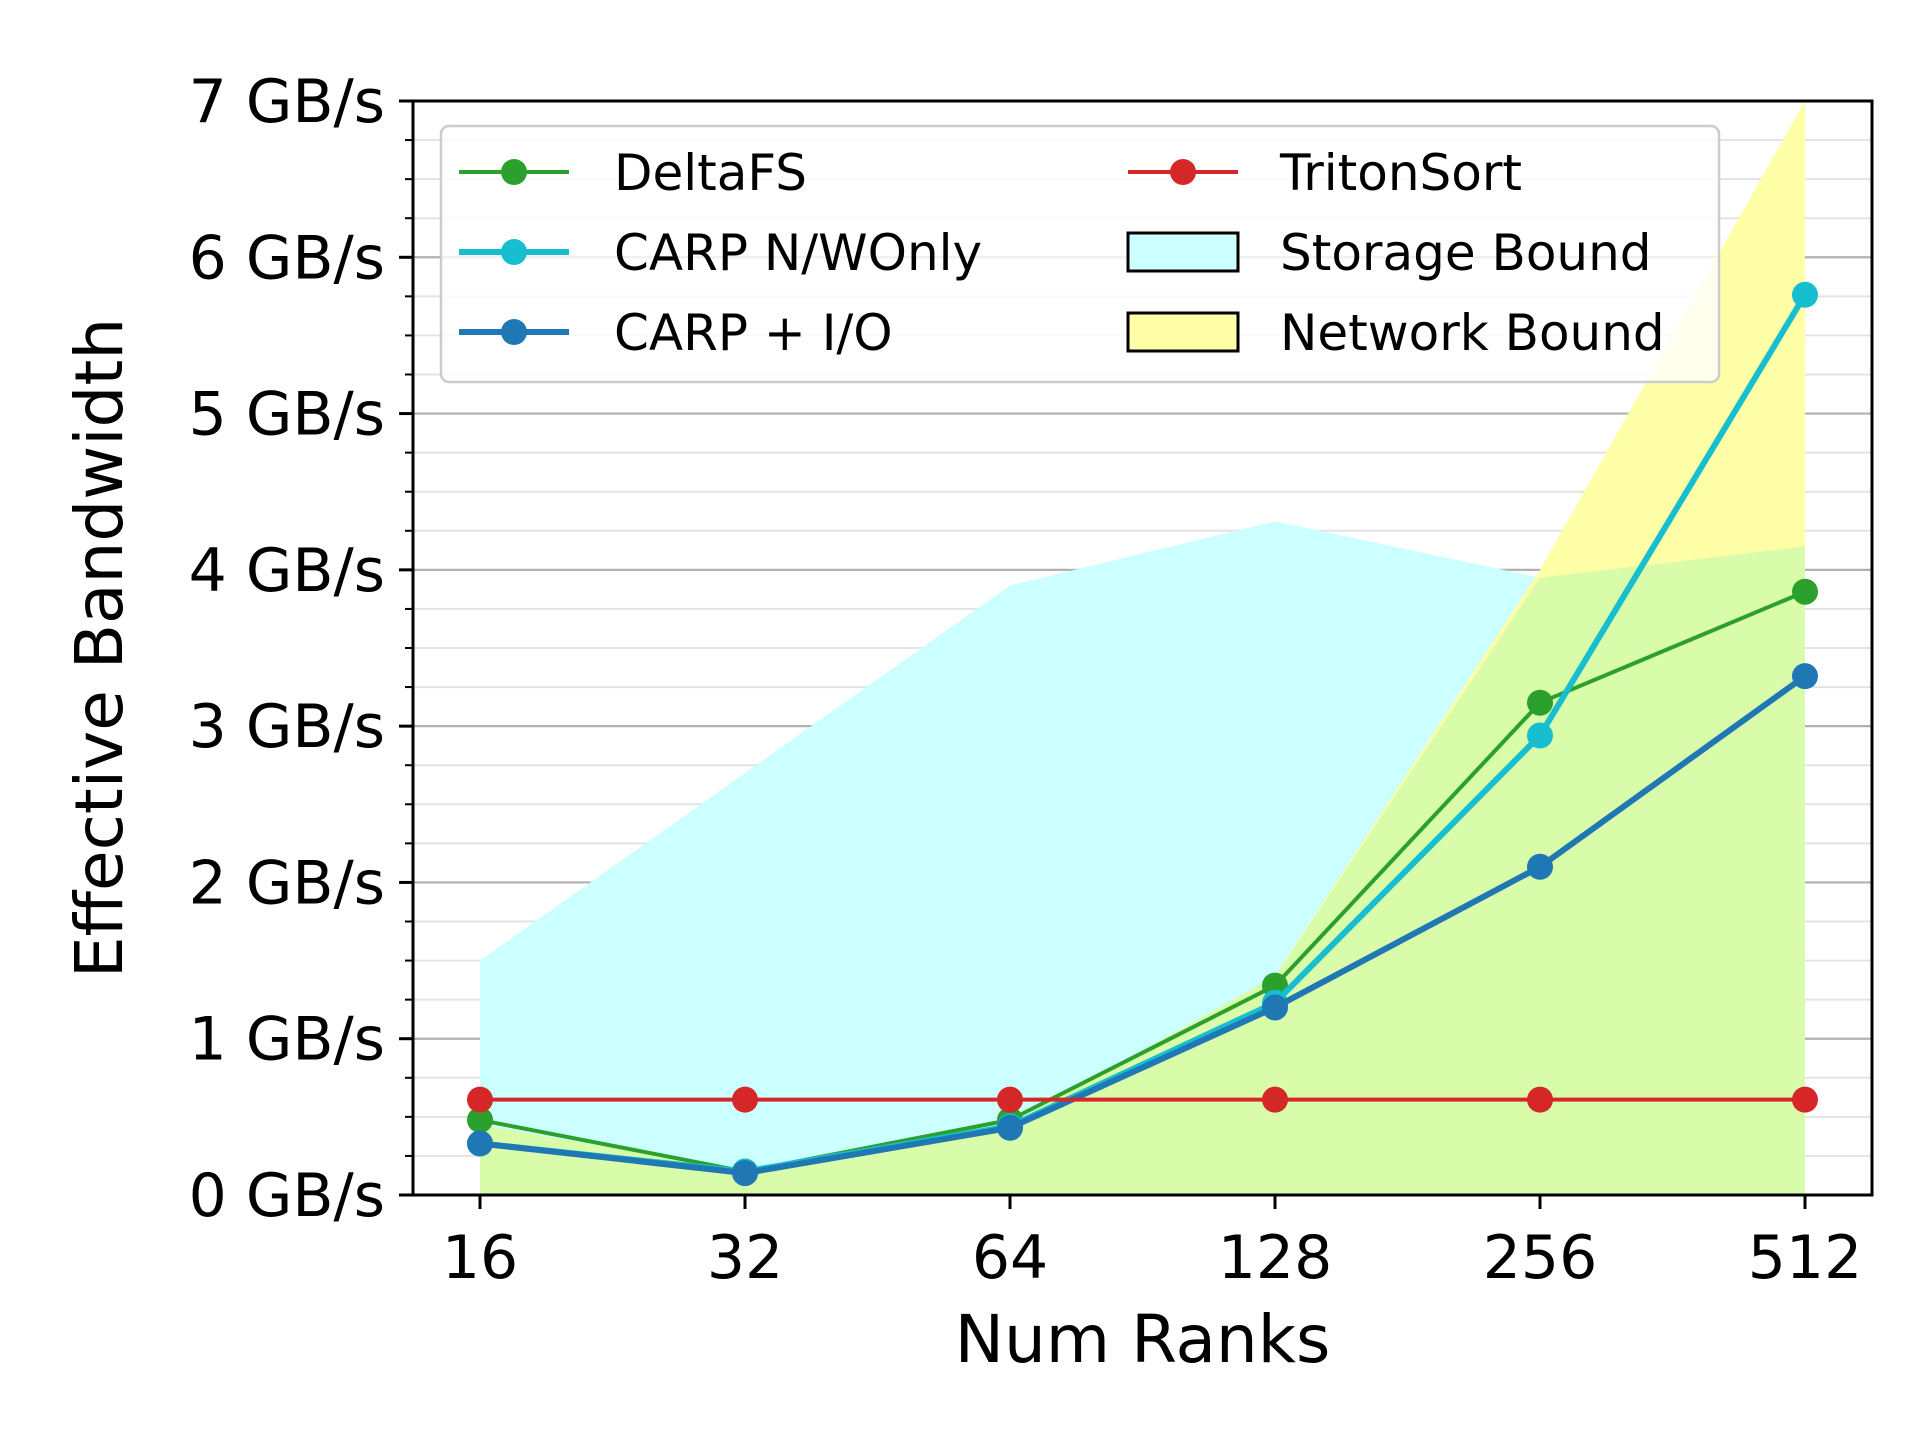  What do you see at coordinates (753, 333) in the screenshot?
I see `legend-carp-i-o-label: CARP + I/O` at bounding box center [753, 333].